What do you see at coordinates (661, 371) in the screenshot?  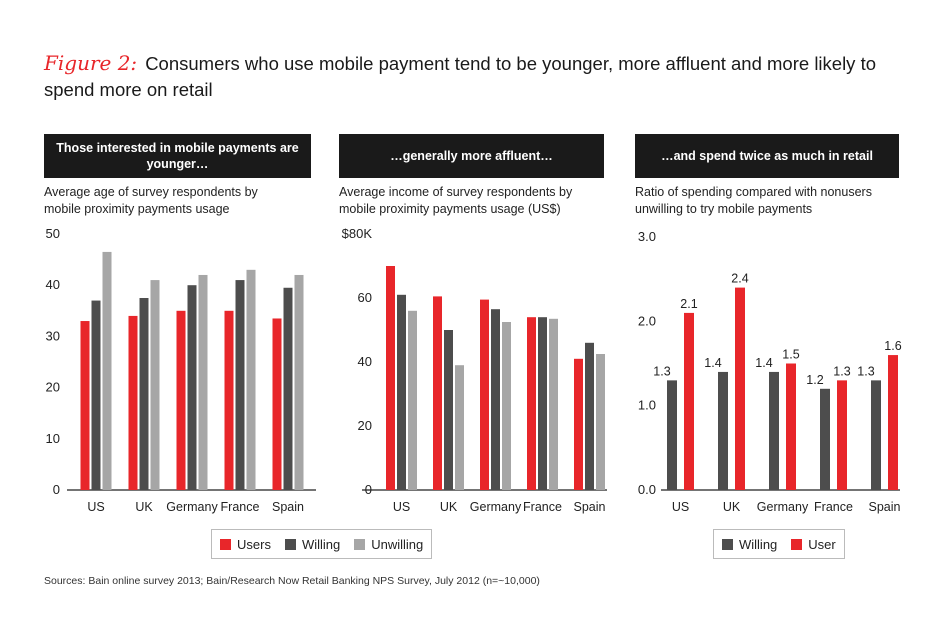 I see `data-label-2-willing-us: 1.3` at bounding box center [661, 371].